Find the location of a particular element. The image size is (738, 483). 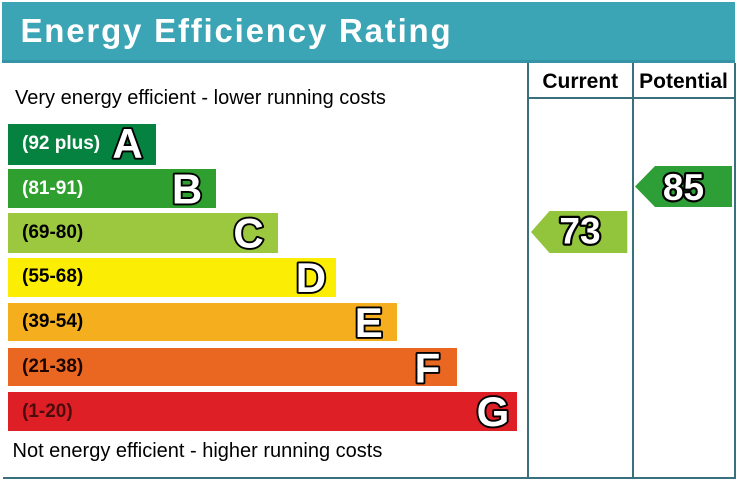

svg-text: E is located at coordinates (369, 322).